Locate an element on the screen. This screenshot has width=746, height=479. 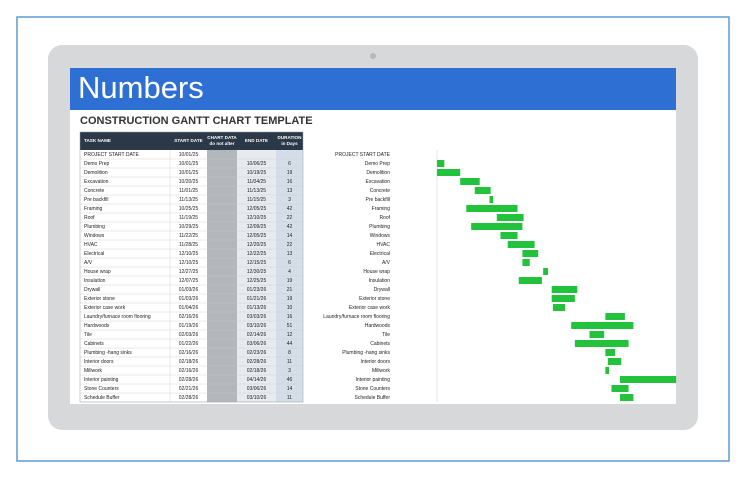
task-cell: Windows is located at coordinates (94, 236).